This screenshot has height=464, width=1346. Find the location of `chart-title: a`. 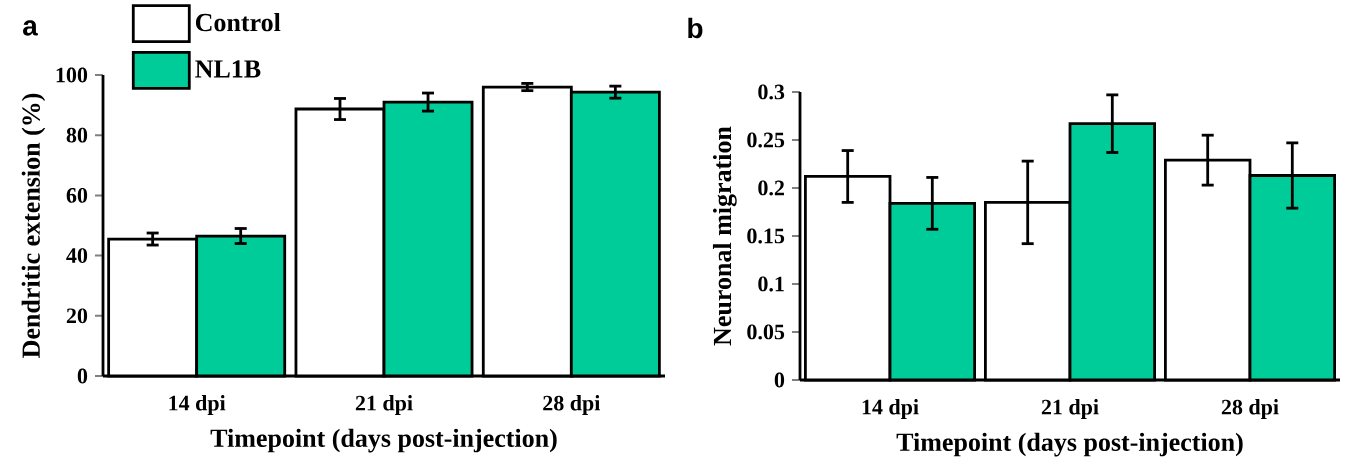

chart-title: a is located at coordinates (30, 28).